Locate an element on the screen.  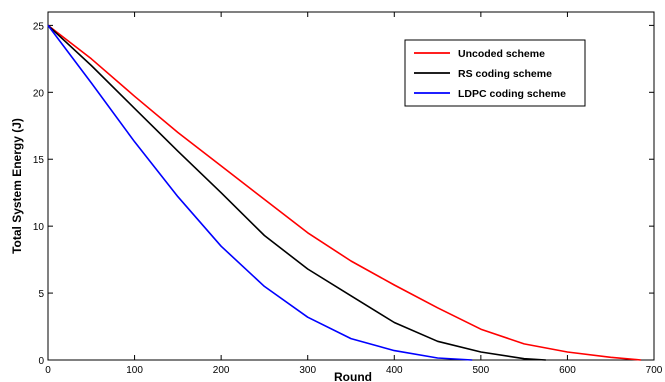
x-tick-label: 100 is located at coordinates (134, 370).